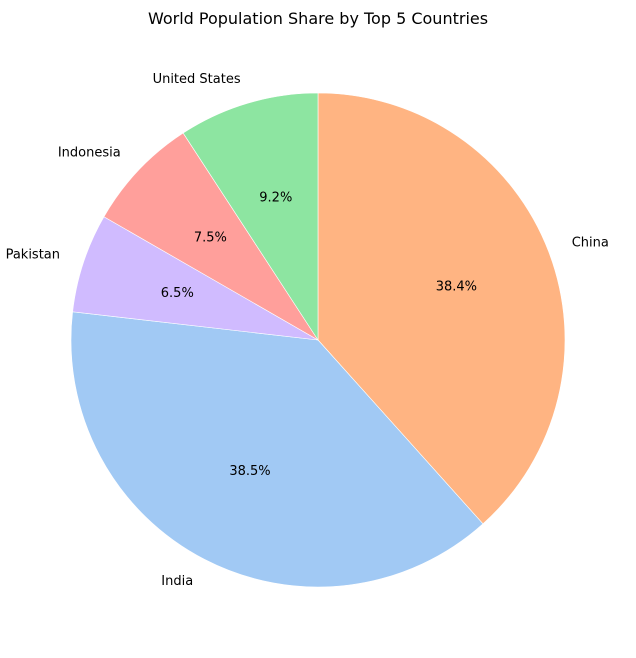 This screenshot has width=636, height=658. What do you see at coordinates (590, 242) in the screenshot?
I see `slice-label-china: China` at bounding box center [590, 242].